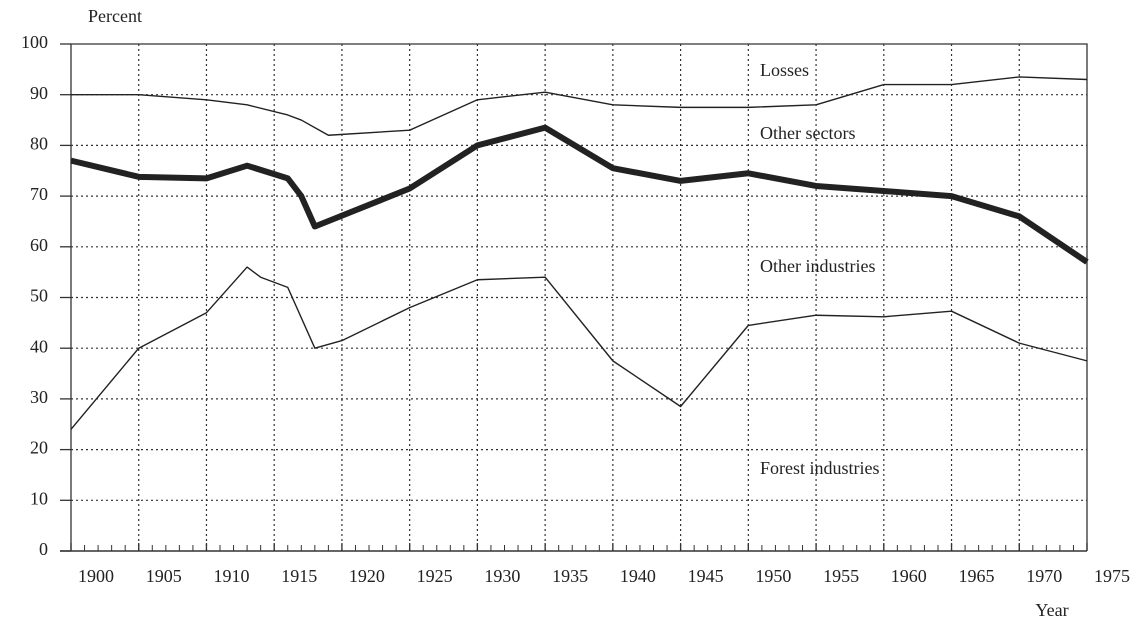 The image size is (1140, 627). I want to click on region-label: Other sectors, so click(807, 133).